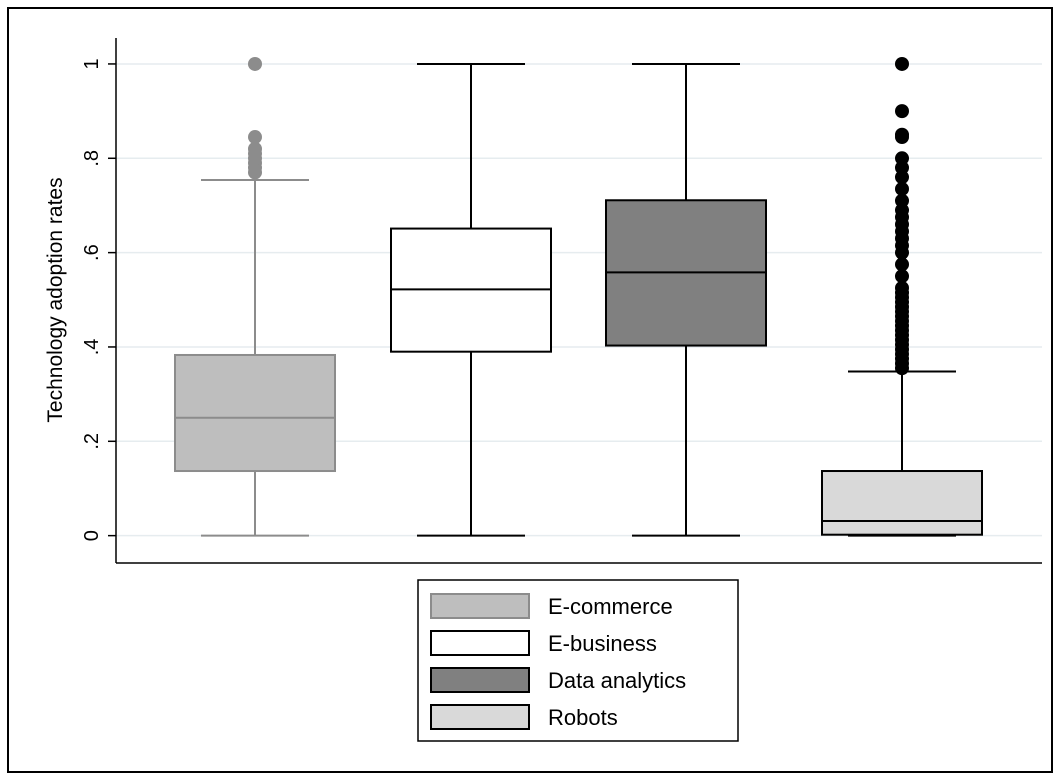  I want to click on y-tick-label: .8, so click(92, 158).